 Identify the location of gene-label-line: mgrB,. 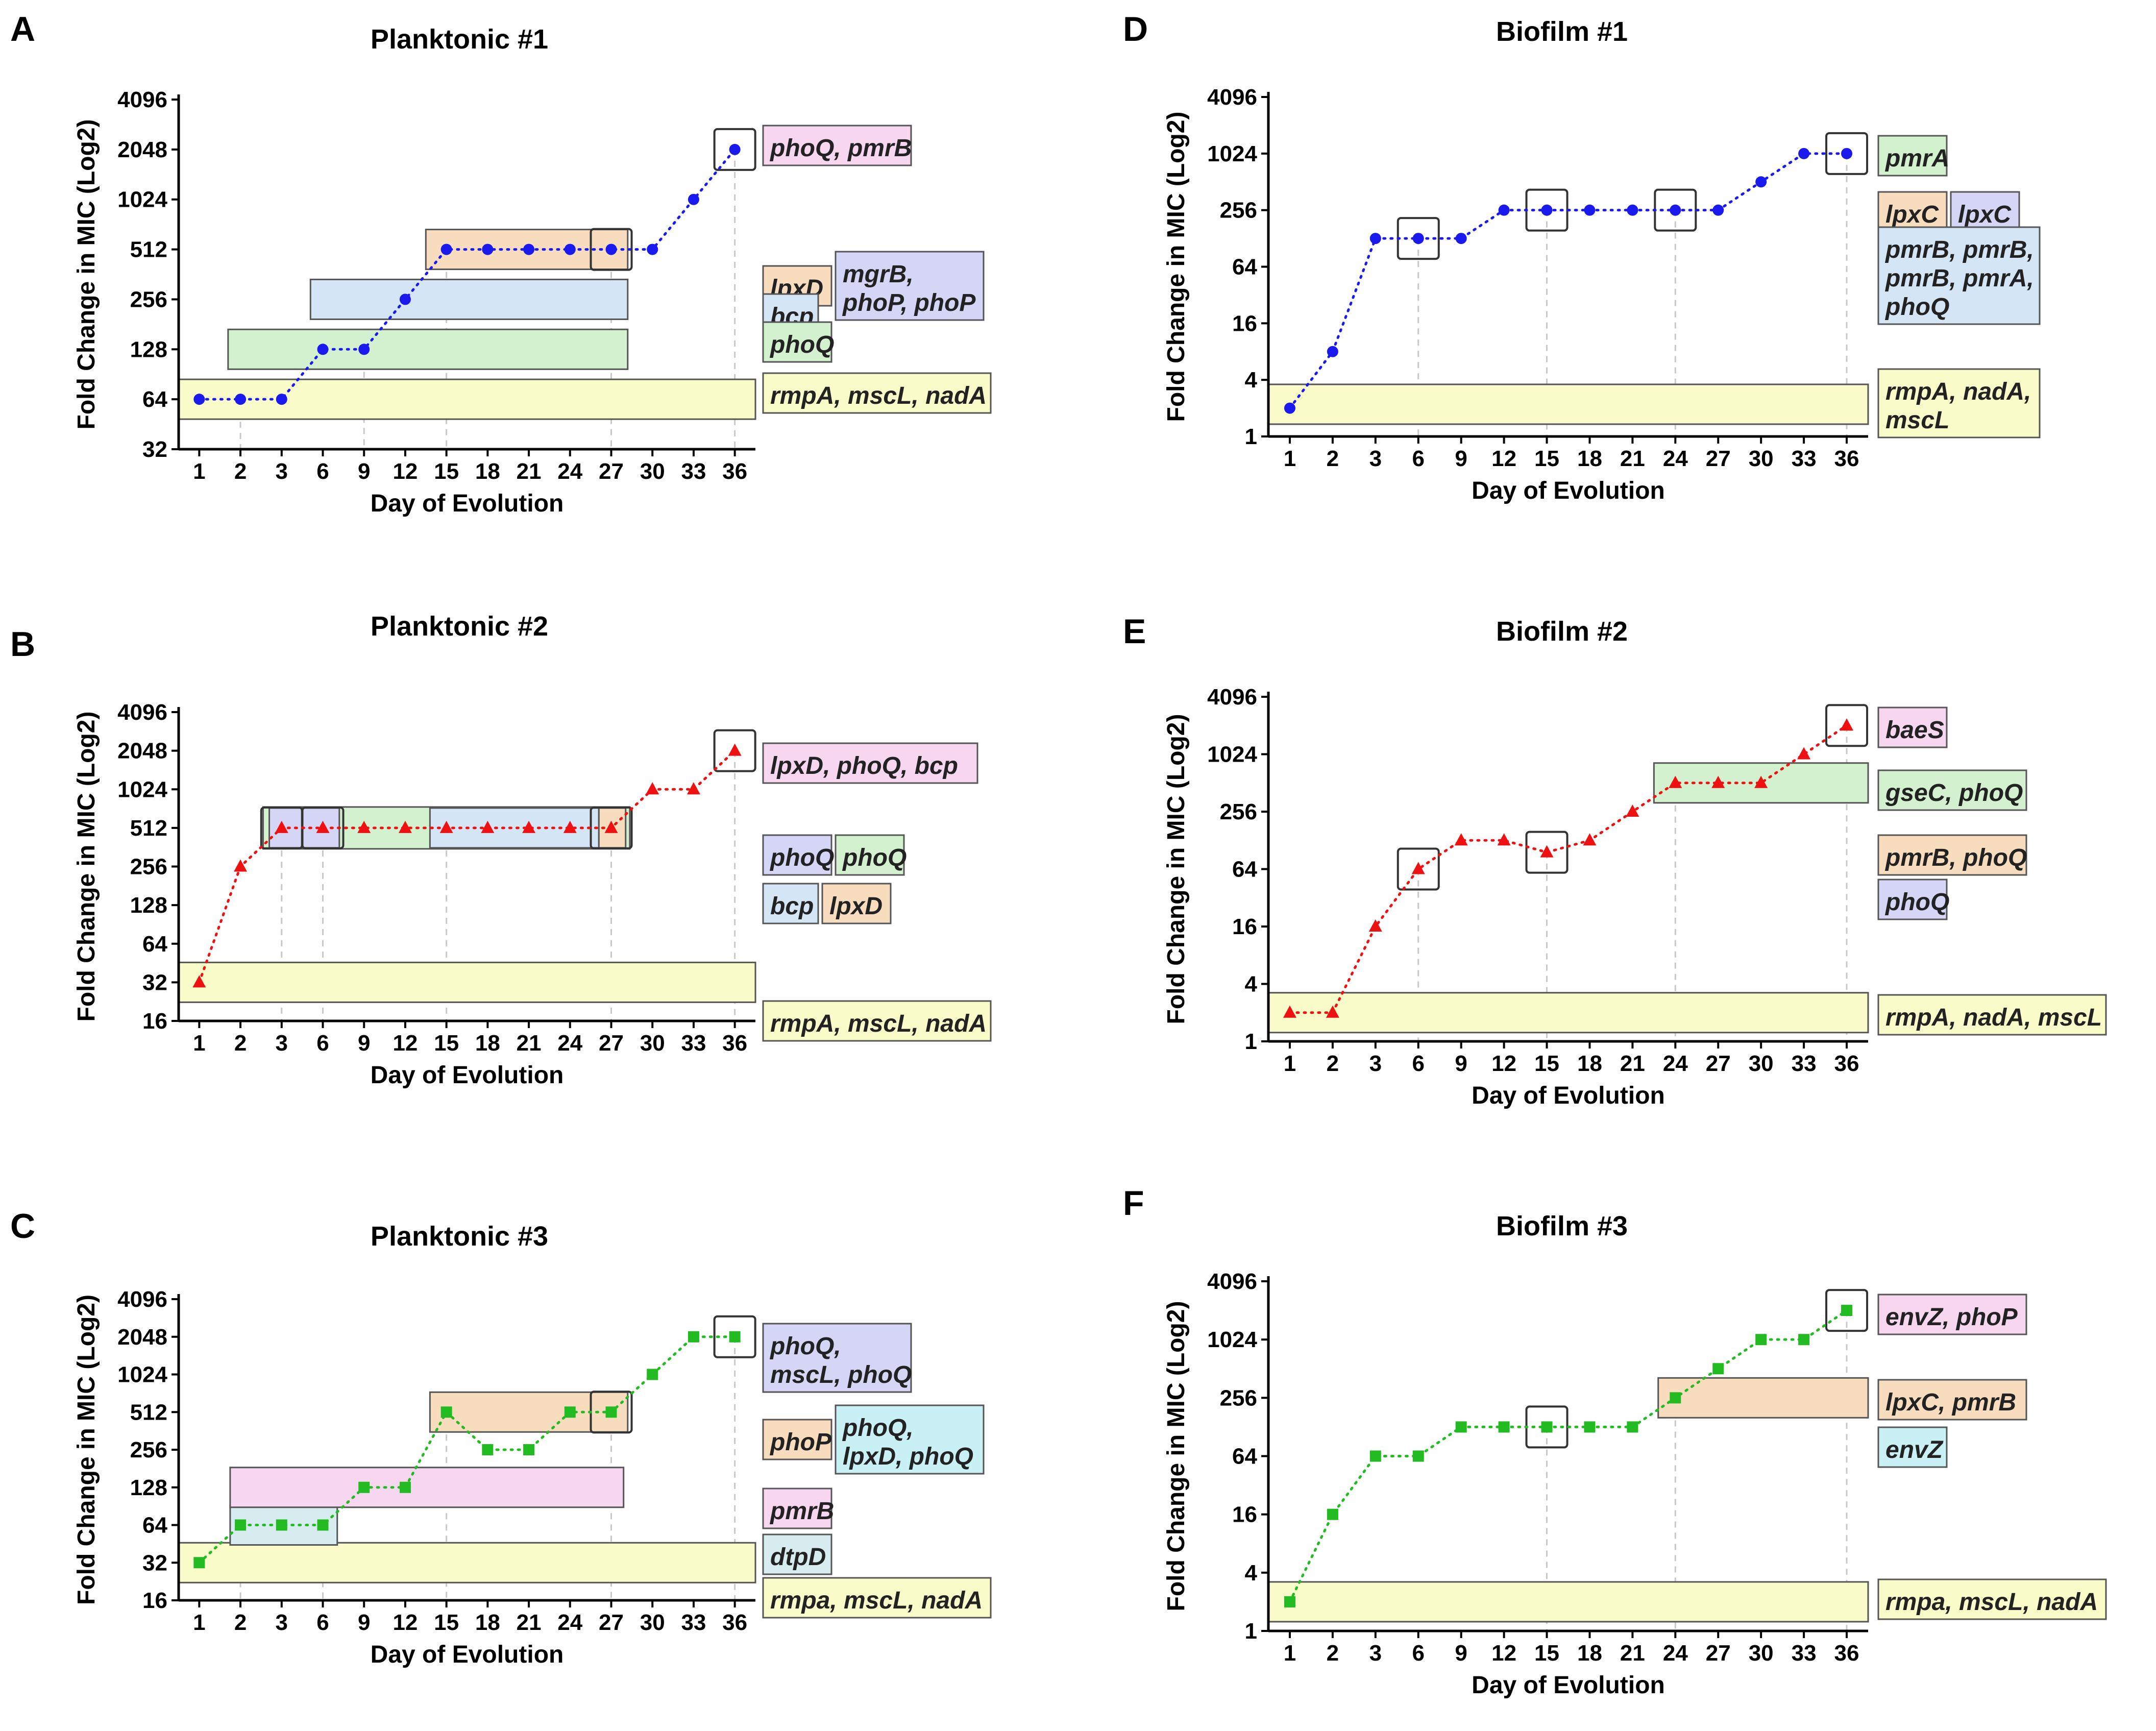
(878, 274).